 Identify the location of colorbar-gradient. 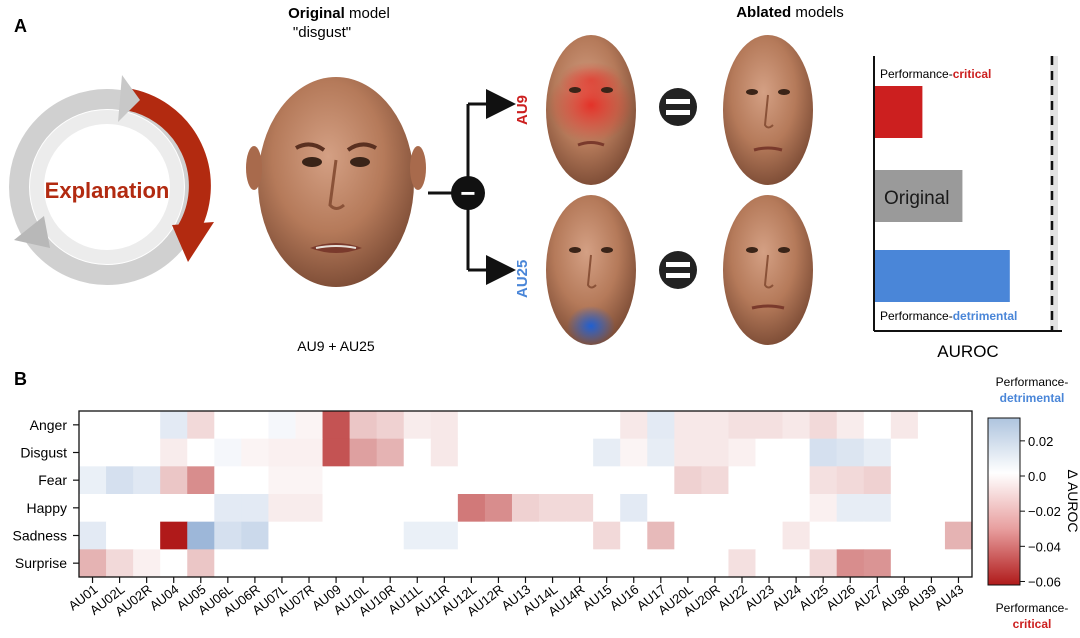
(1004, 501).